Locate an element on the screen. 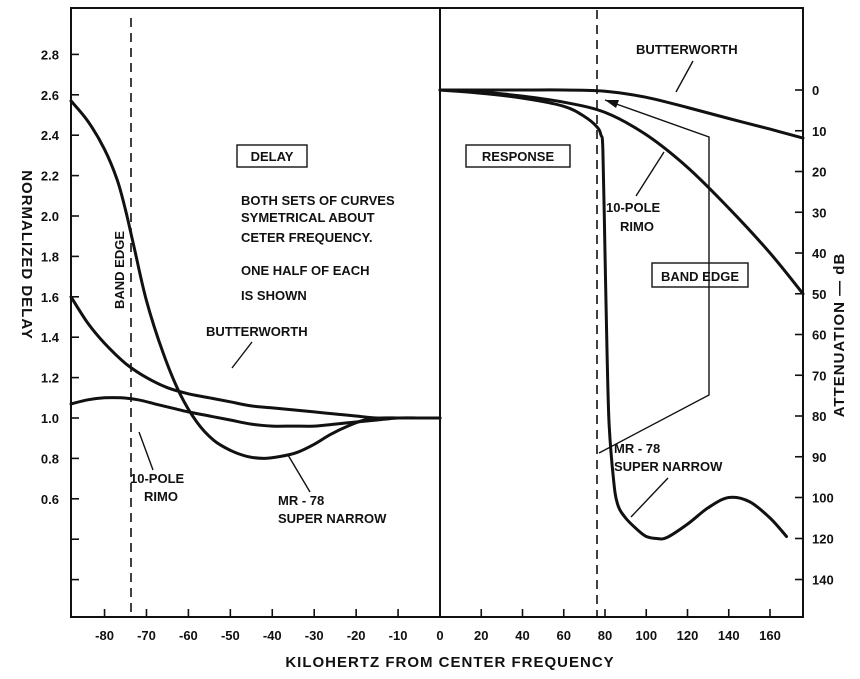  note-line-5: IS SHOWN is located at coordinates (274, 295).